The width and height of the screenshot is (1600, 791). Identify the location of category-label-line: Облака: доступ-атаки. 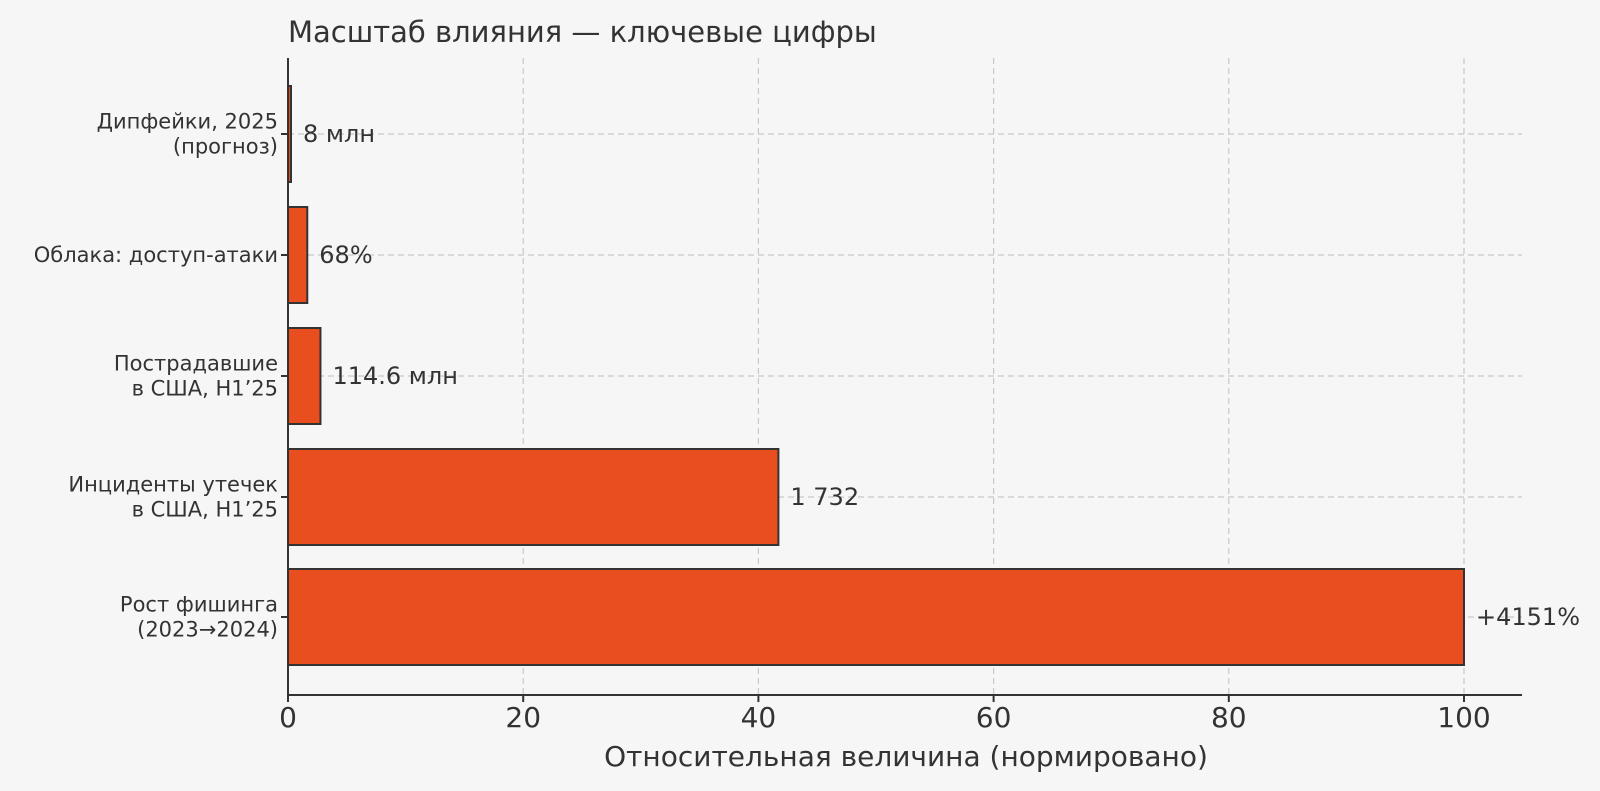
(156, 255).